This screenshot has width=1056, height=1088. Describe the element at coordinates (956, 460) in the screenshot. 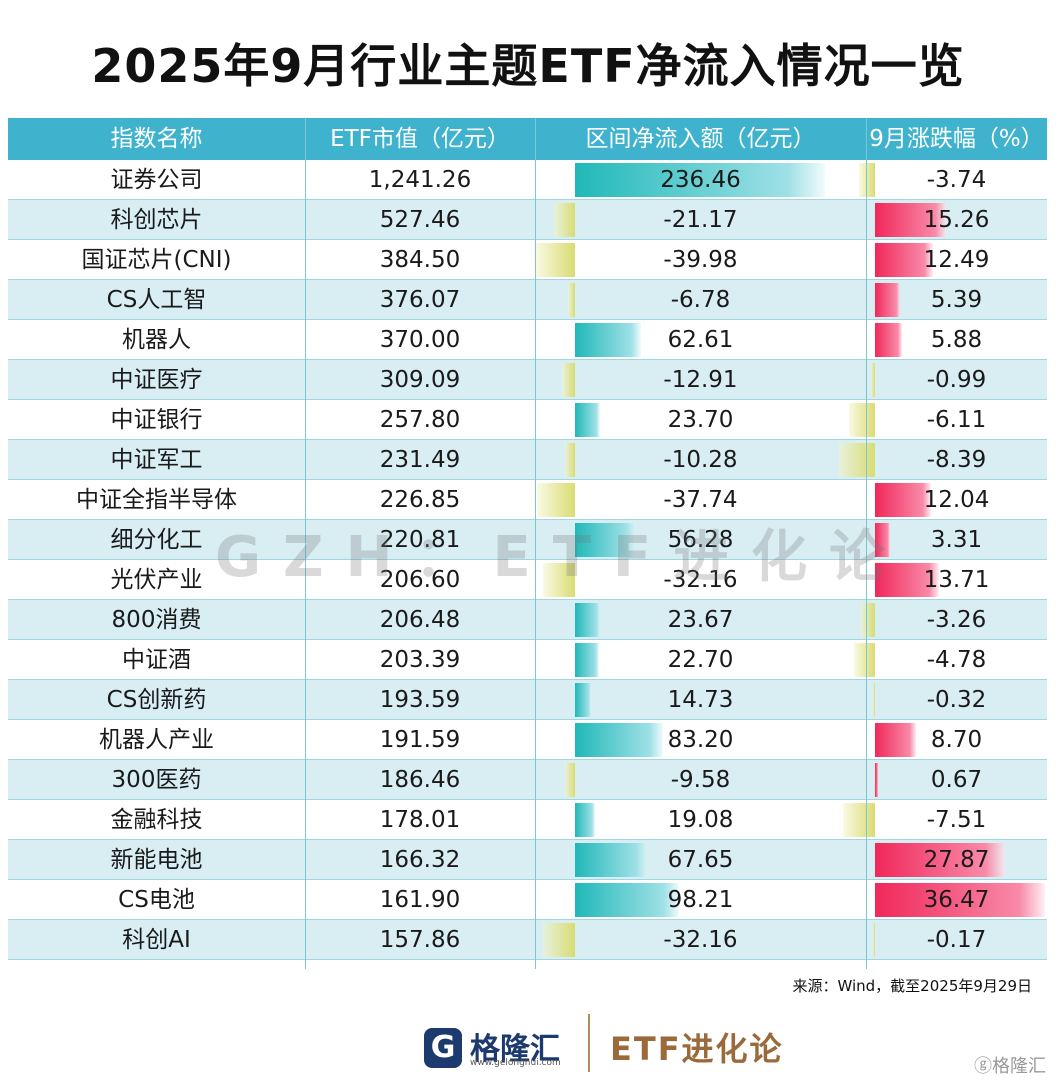

I see `change-value: -8.39` at that location.